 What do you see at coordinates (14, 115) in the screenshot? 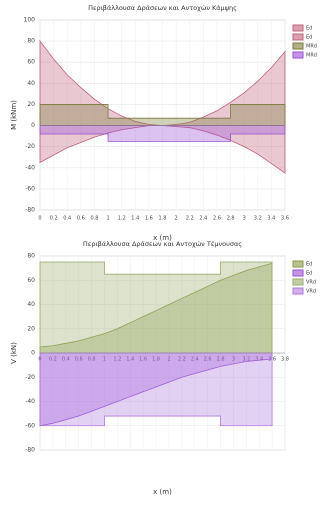
I see `y-axis-title: M (kNm)` at bounding box center [14, 115].